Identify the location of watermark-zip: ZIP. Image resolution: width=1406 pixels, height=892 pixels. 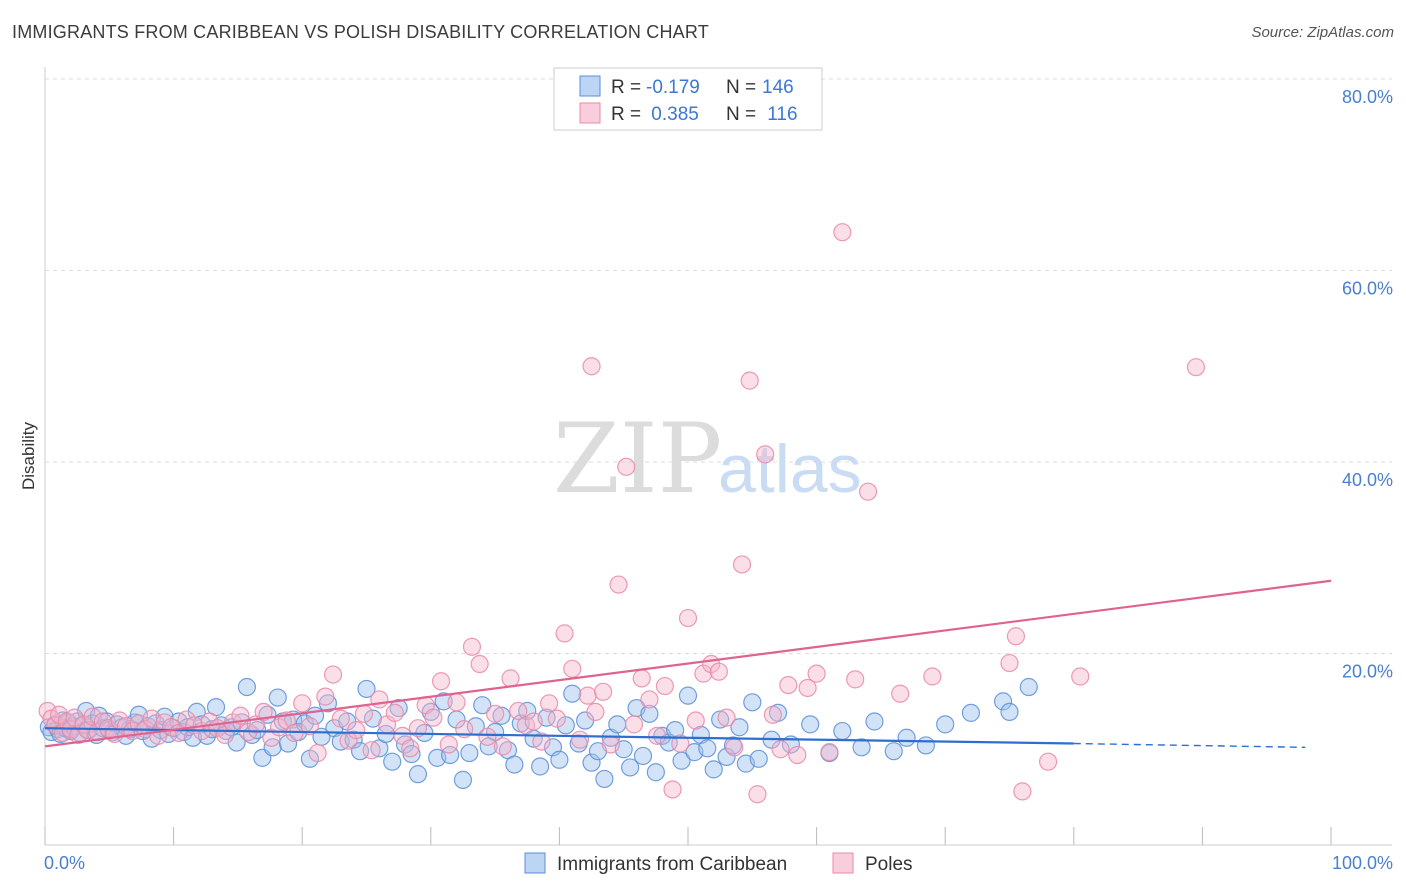
(637, 459).